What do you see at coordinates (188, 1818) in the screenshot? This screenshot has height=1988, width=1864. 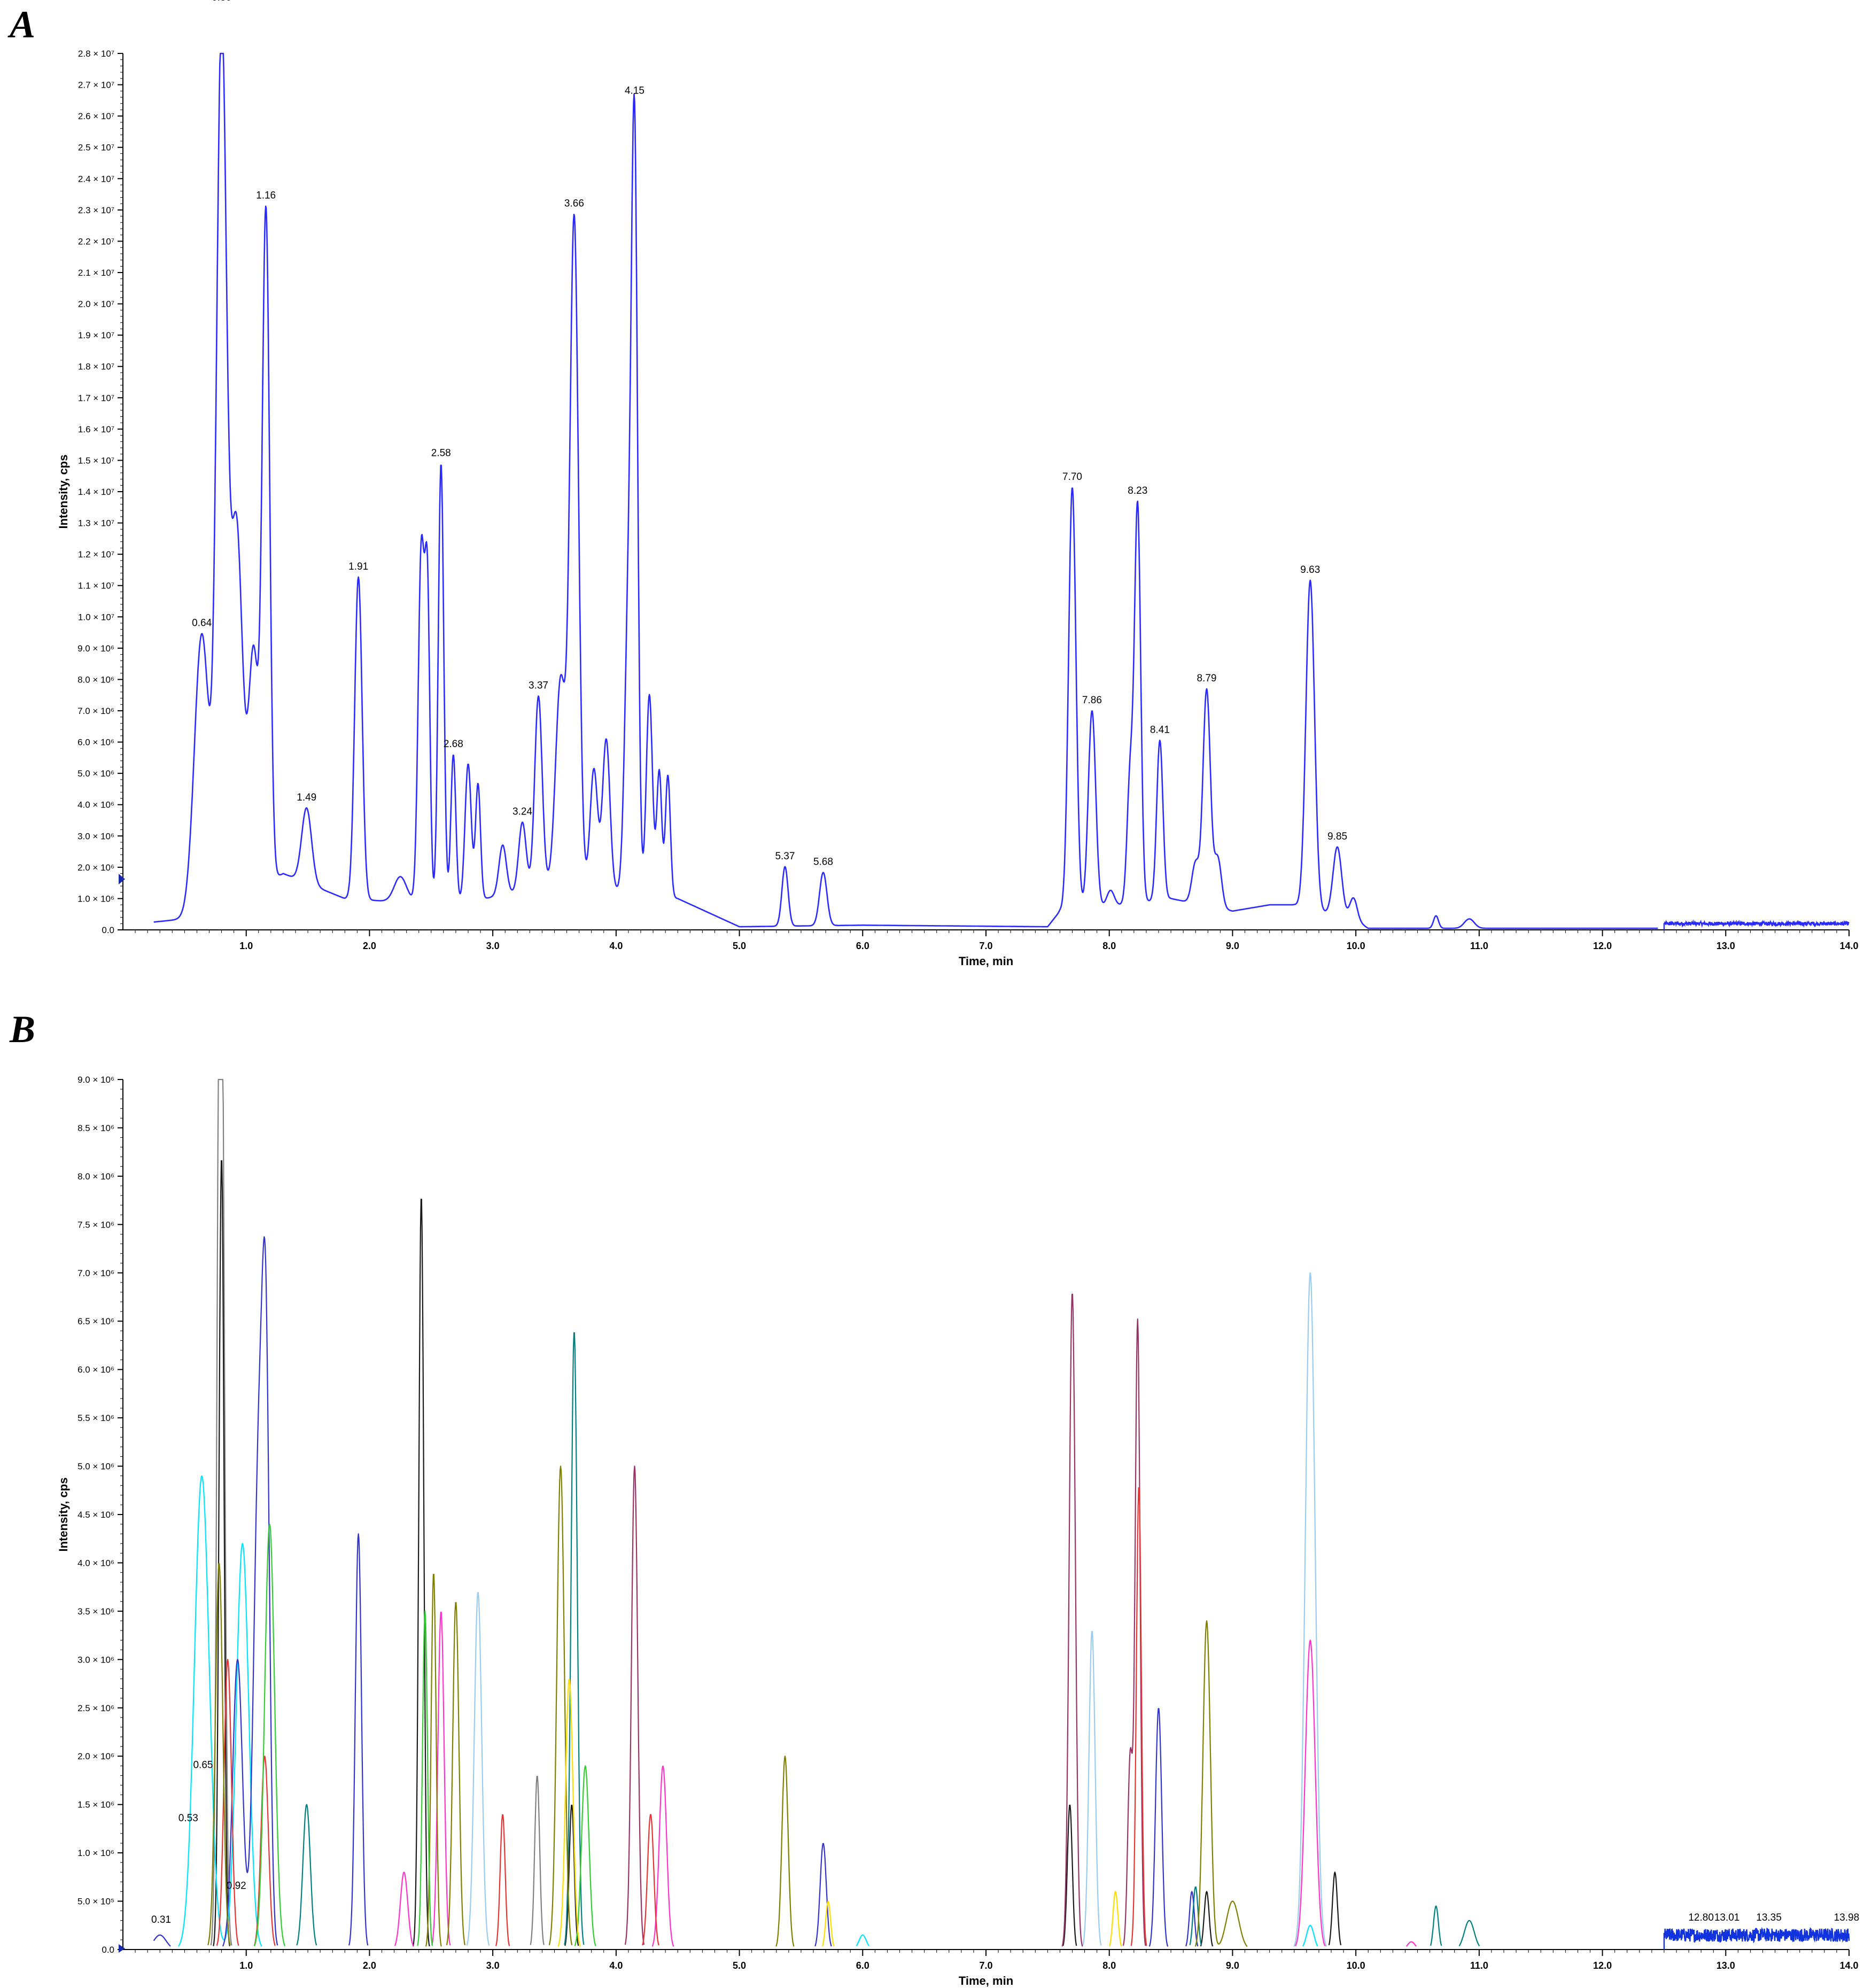 I see `peak-label: 0.53` at bounding box center [188, 1818].